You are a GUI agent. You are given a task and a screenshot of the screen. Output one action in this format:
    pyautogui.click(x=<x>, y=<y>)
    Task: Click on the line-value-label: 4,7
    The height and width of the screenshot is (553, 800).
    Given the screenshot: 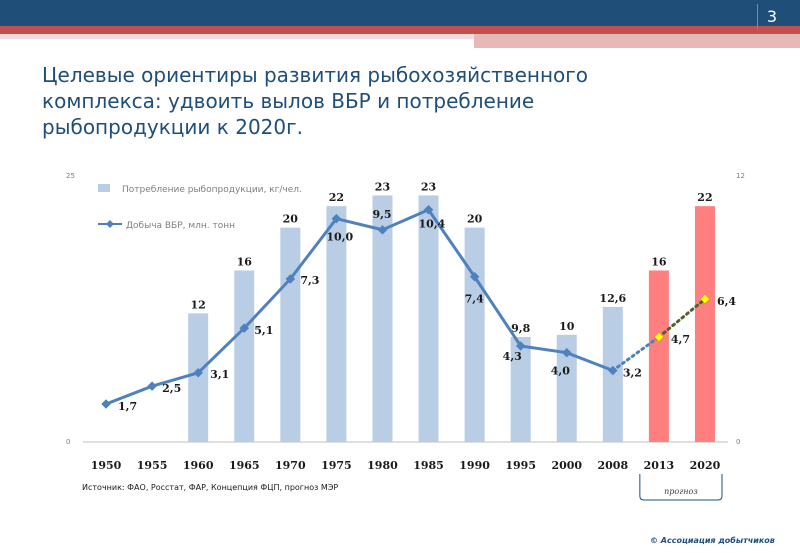 What is the action you would take?
    pyautogui.click(x=680, y=339)
    